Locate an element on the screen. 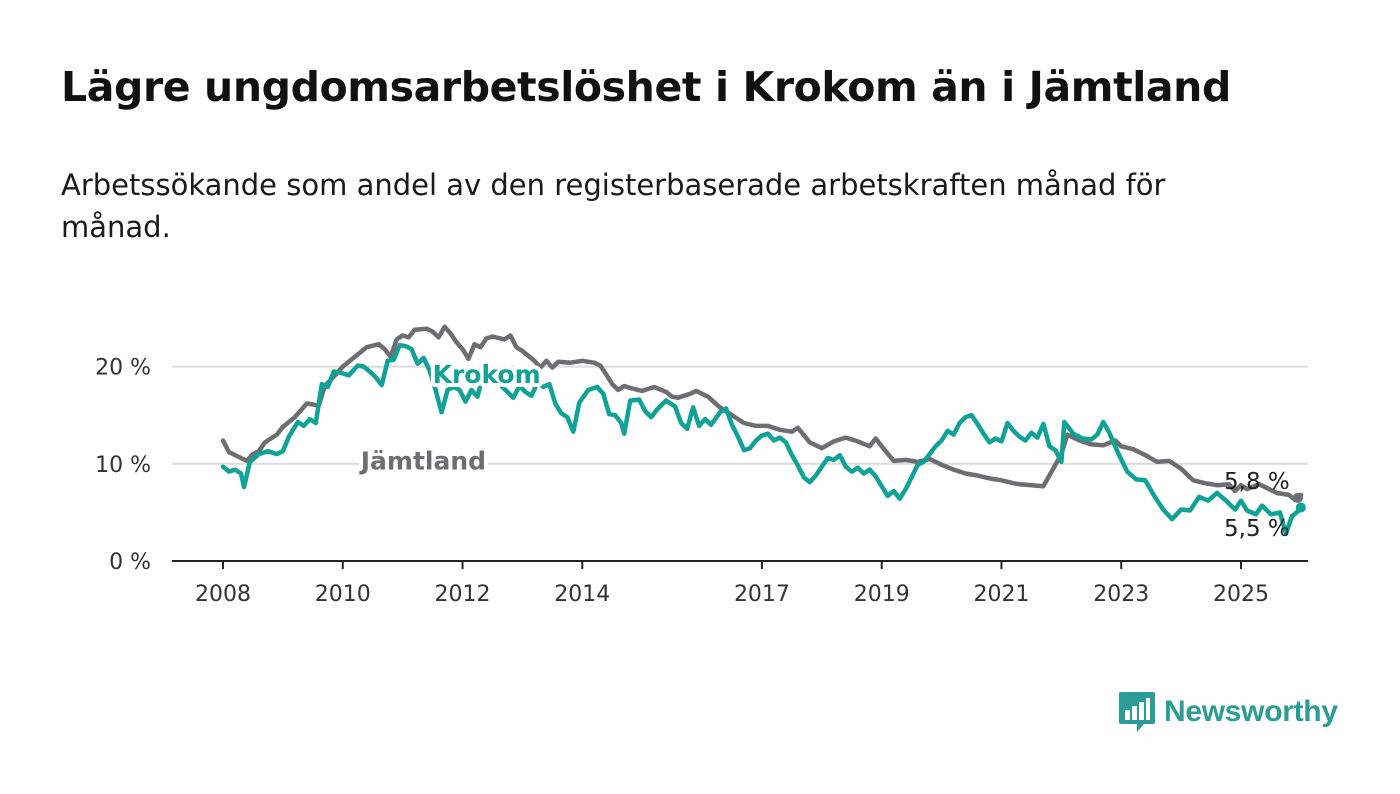 The height and width of the screenshot is (794, 1400). y-tick-label: 20 % is located at coordinates (123, 368).